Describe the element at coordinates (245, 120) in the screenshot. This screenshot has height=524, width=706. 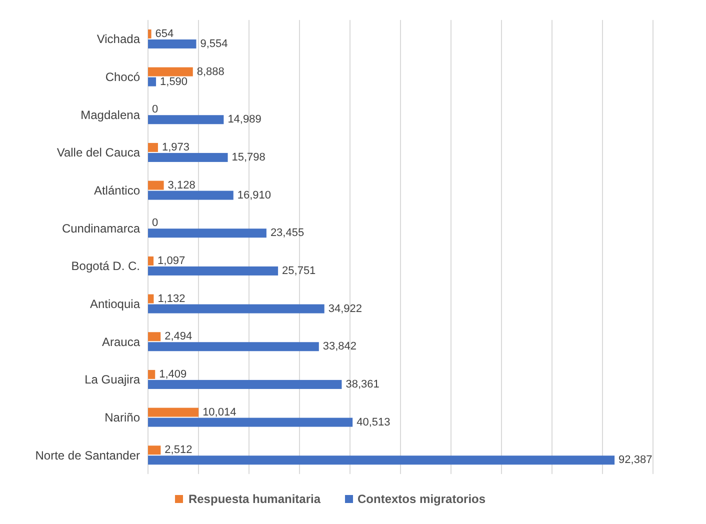
I see `data-label: 14,989` at that location.